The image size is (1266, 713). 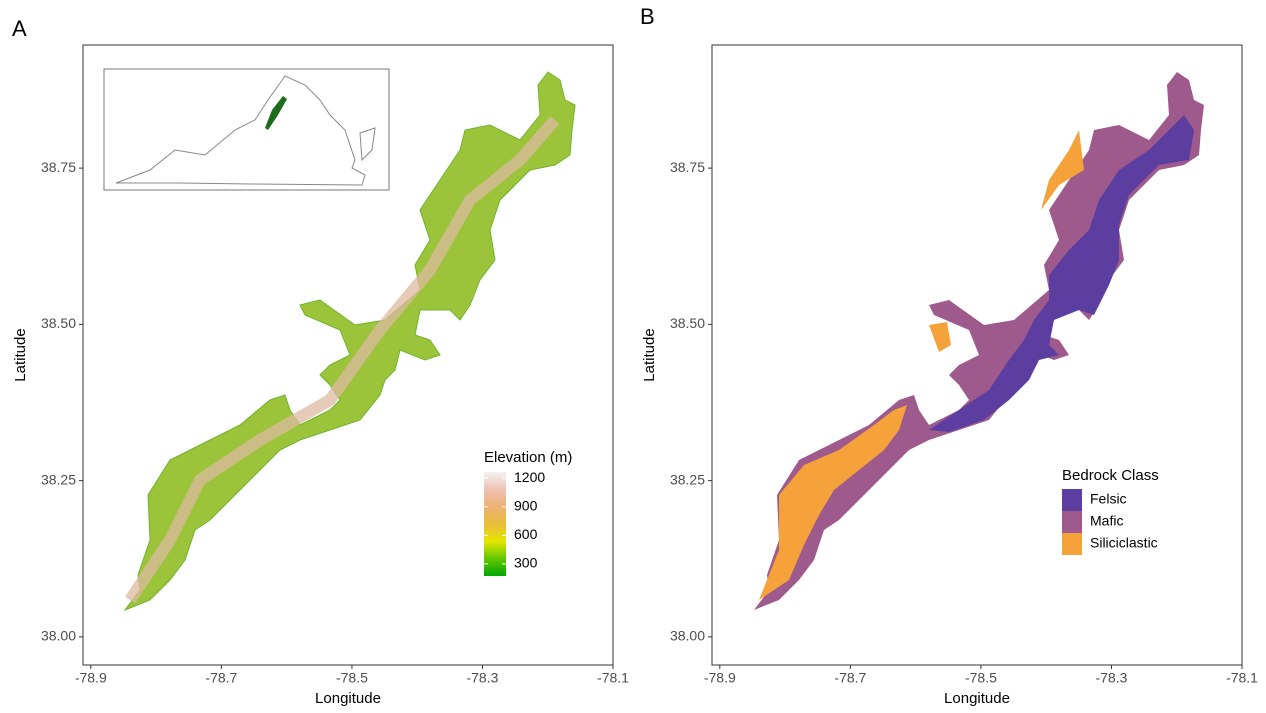 What do you see at coordinates (1106, 521) in the screenshot?
I see `legend-label: Mafic` at bounding box center [1106, 521].